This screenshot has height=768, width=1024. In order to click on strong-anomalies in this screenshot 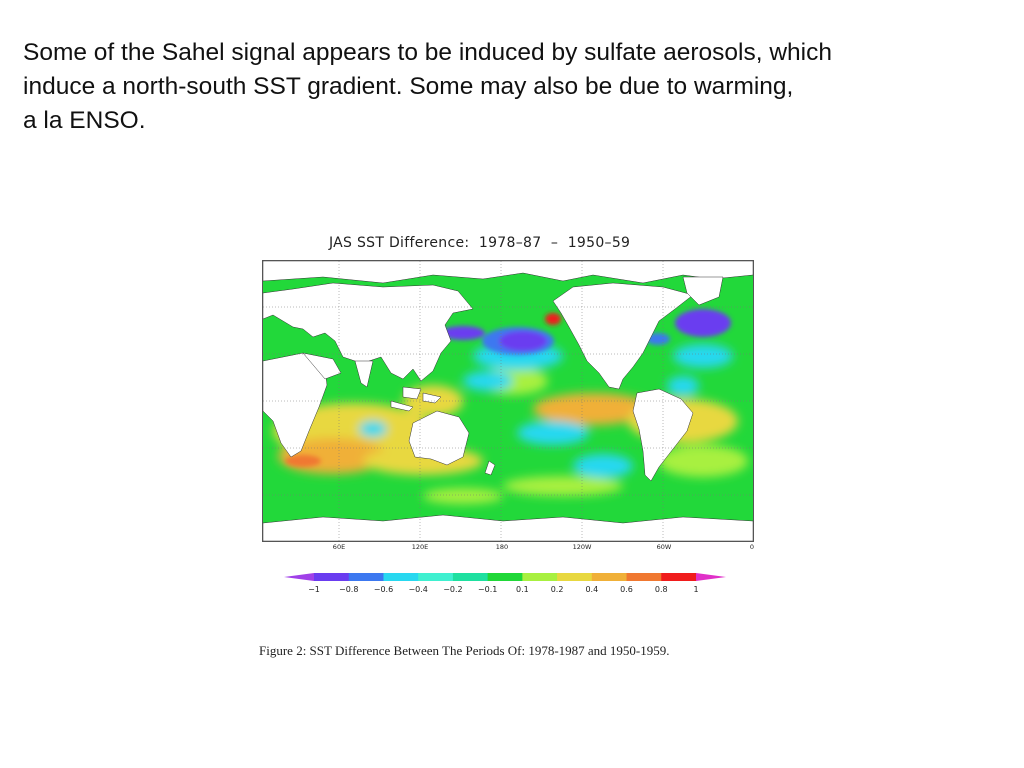, I will do `click(508, 388)`.